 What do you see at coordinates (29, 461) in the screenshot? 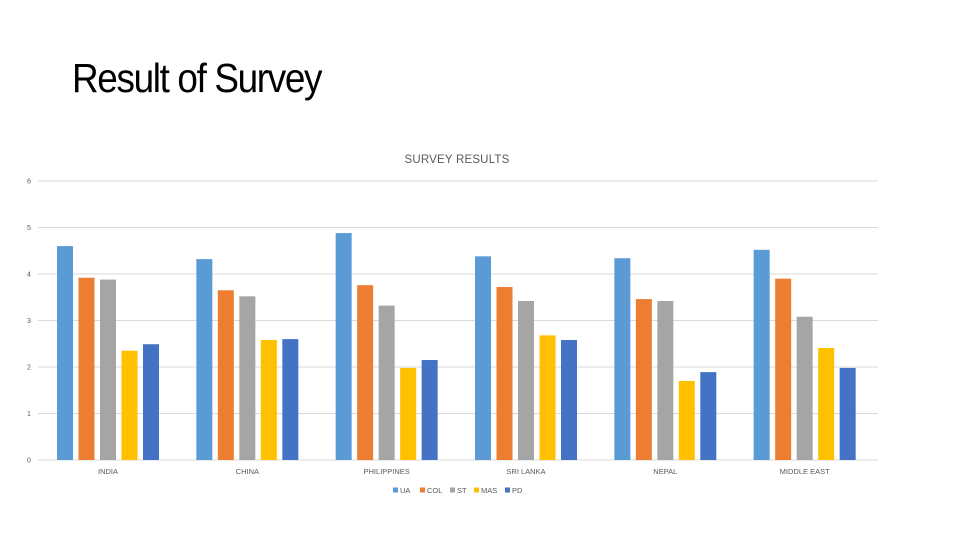
I see `y-tick-label: 0` at bounding box center [29, 461].